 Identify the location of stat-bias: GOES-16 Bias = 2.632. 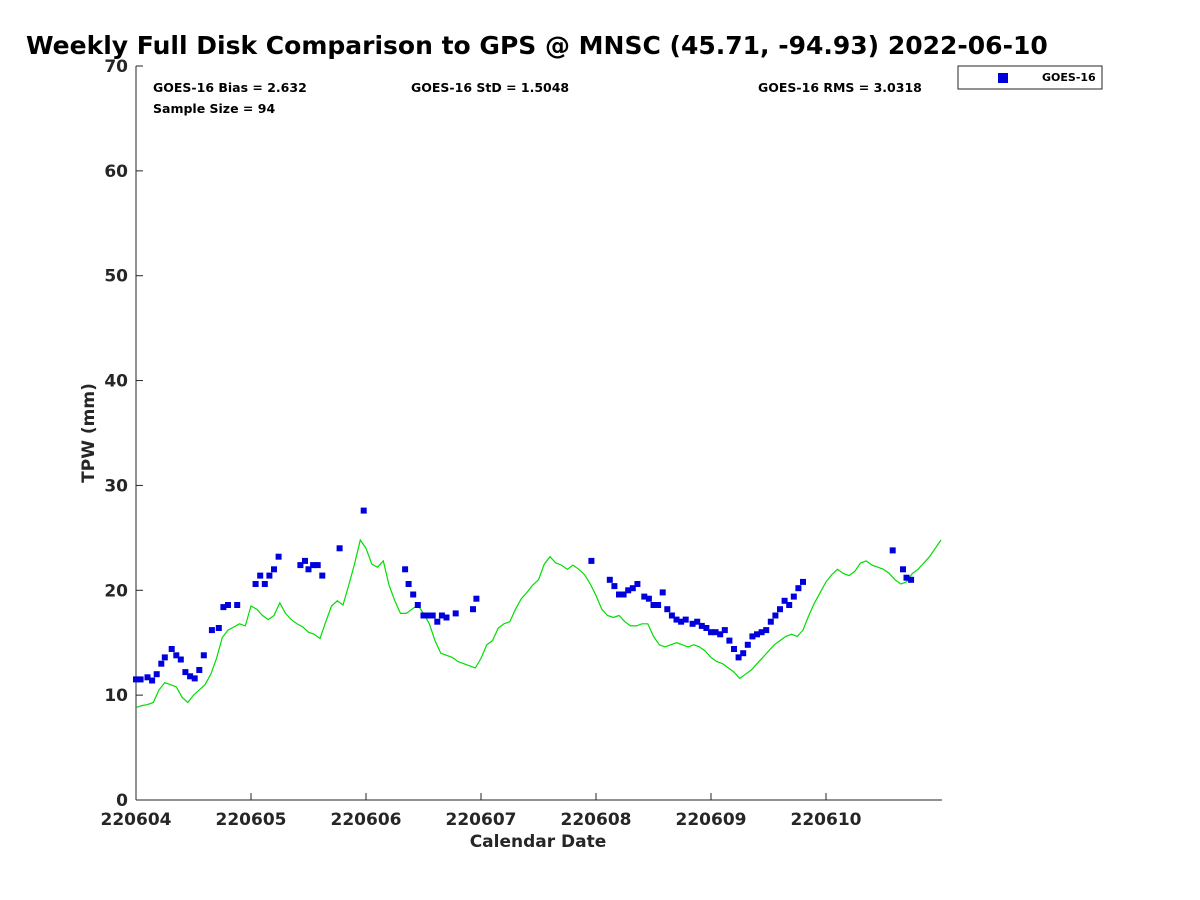
(230, 87).